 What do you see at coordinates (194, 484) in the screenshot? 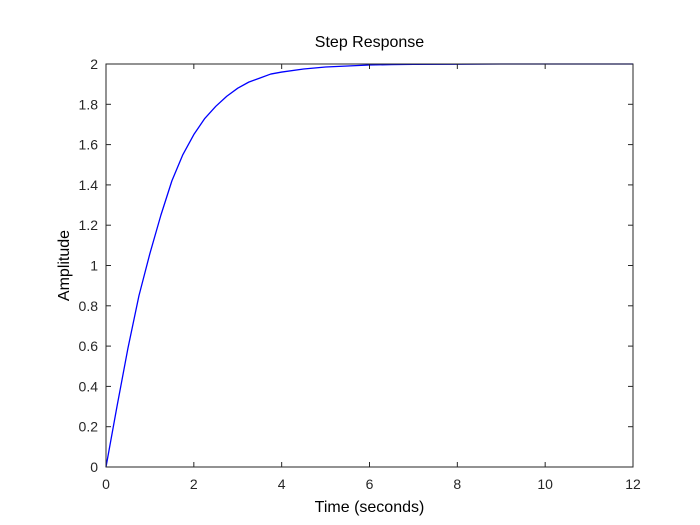
I see `x-tick-label: 2` at bounding box center [194, 484].